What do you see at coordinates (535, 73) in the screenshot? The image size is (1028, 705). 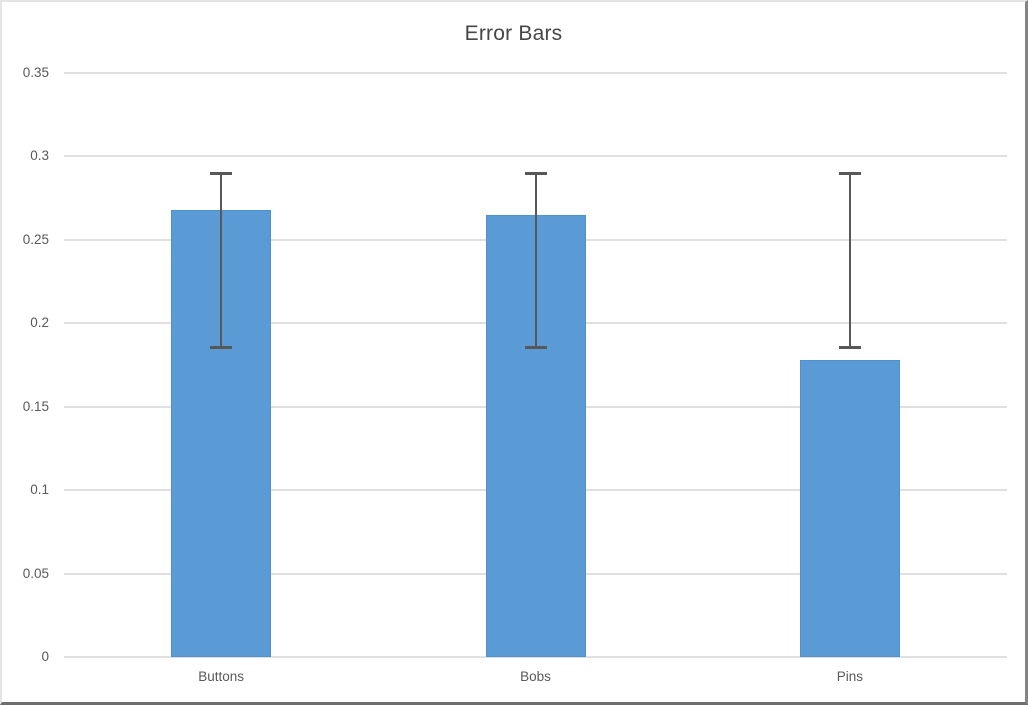 I see `gridline-y-0.35` at bounding box center [535, 73].